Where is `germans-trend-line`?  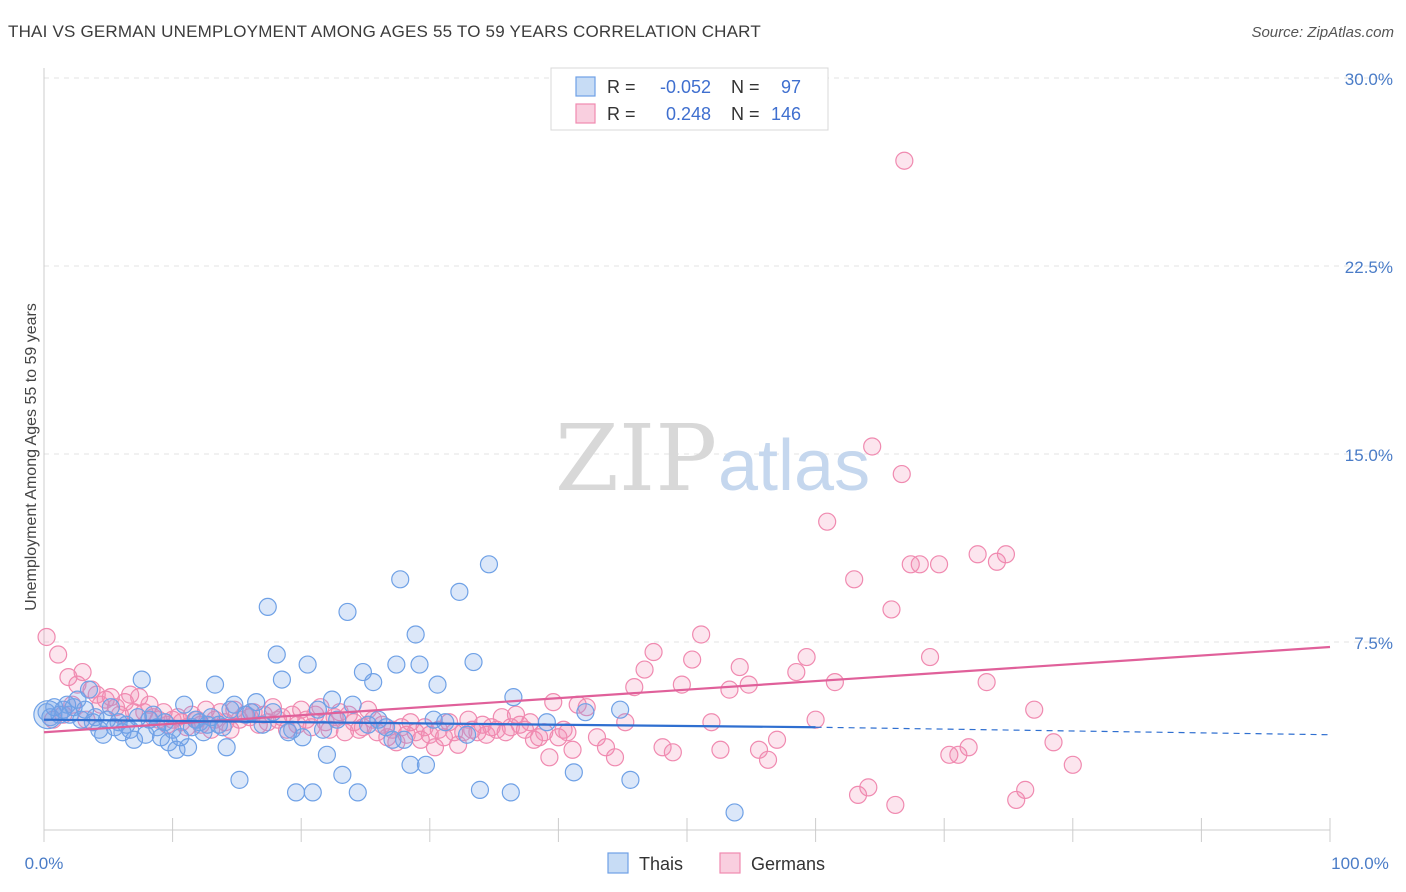 germans-trend-line is located at coordinates (687, 689).